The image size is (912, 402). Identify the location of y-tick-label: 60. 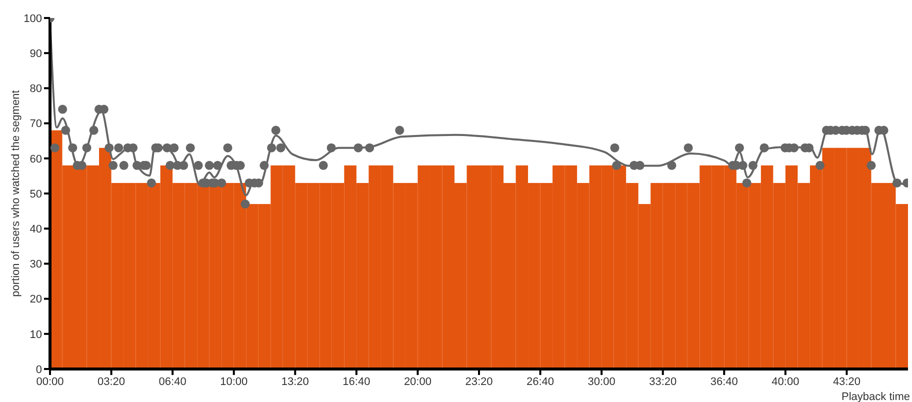
(36, 159).